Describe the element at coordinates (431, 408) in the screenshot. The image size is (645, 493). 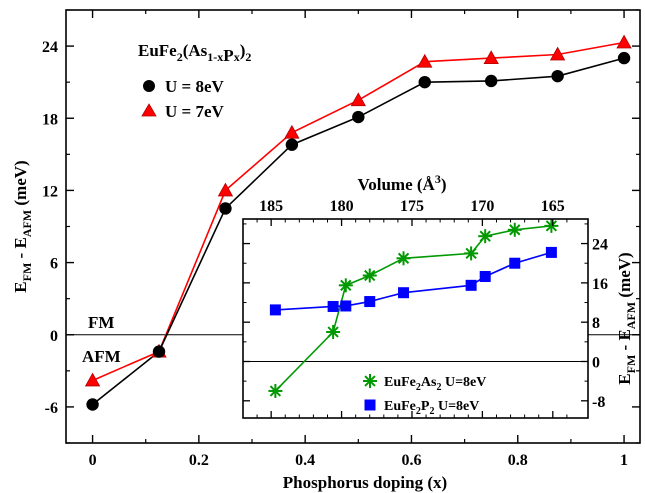
I see `inset-legend-label-p2: EuFe2P2 U=8eV` at that location.